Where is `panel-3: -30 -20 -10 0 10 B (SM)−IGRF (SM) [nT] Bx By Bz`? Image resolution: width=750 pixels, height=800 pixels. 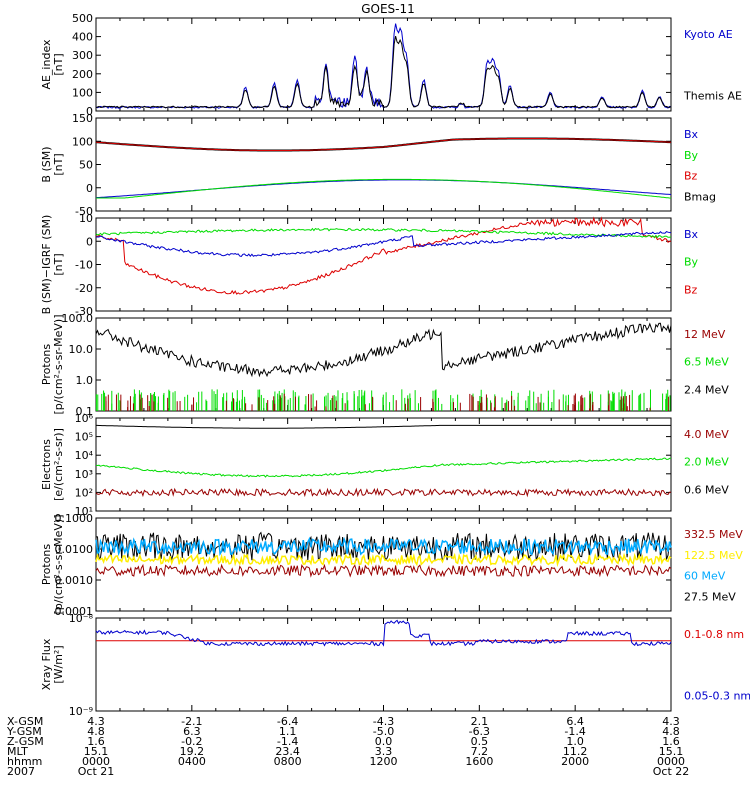 panel-3: -30 -20 -10 0 10 B (SM)−IGRF (SM) [nT] Bx By Bz is located at coordinates (369, 265).